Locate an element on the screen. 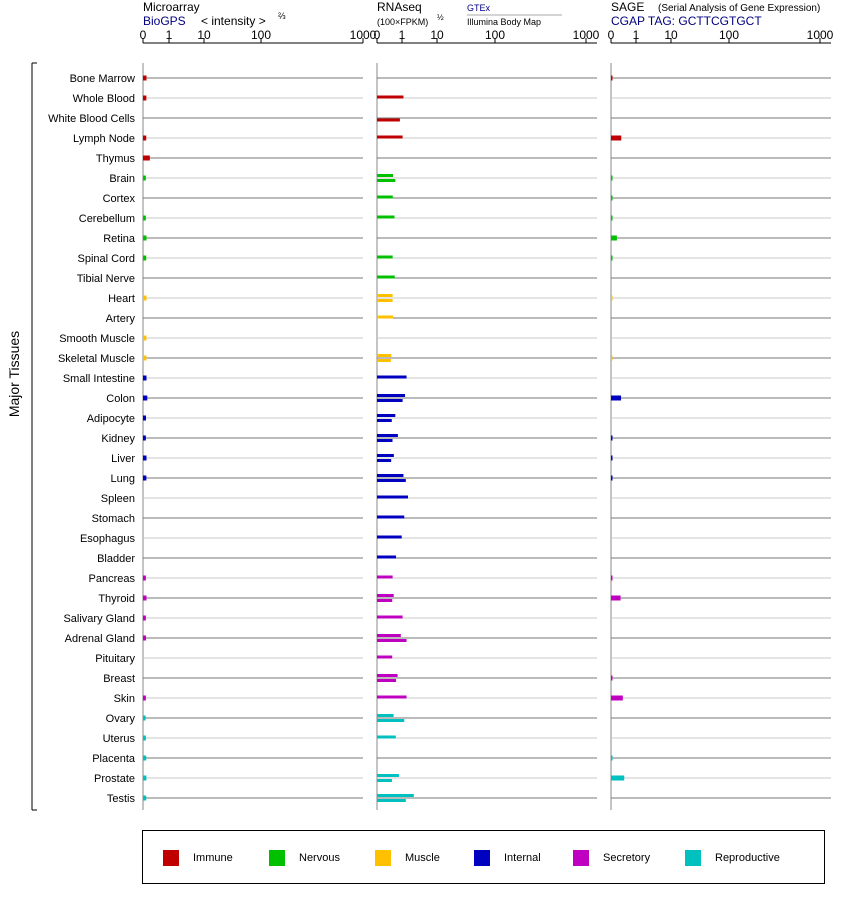 This screenshot has width=842, height=900. illumina-label: Illumina Body Map is located at coordinates (504, 22).